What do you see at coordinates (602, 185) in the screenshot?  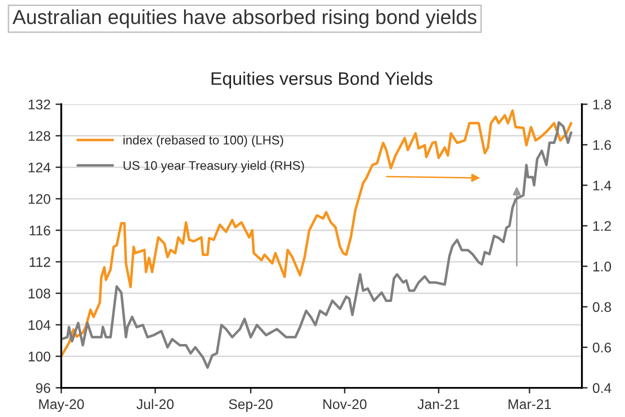 I see `y2-tick-label: 1.4` at bounding box center [602, 185].